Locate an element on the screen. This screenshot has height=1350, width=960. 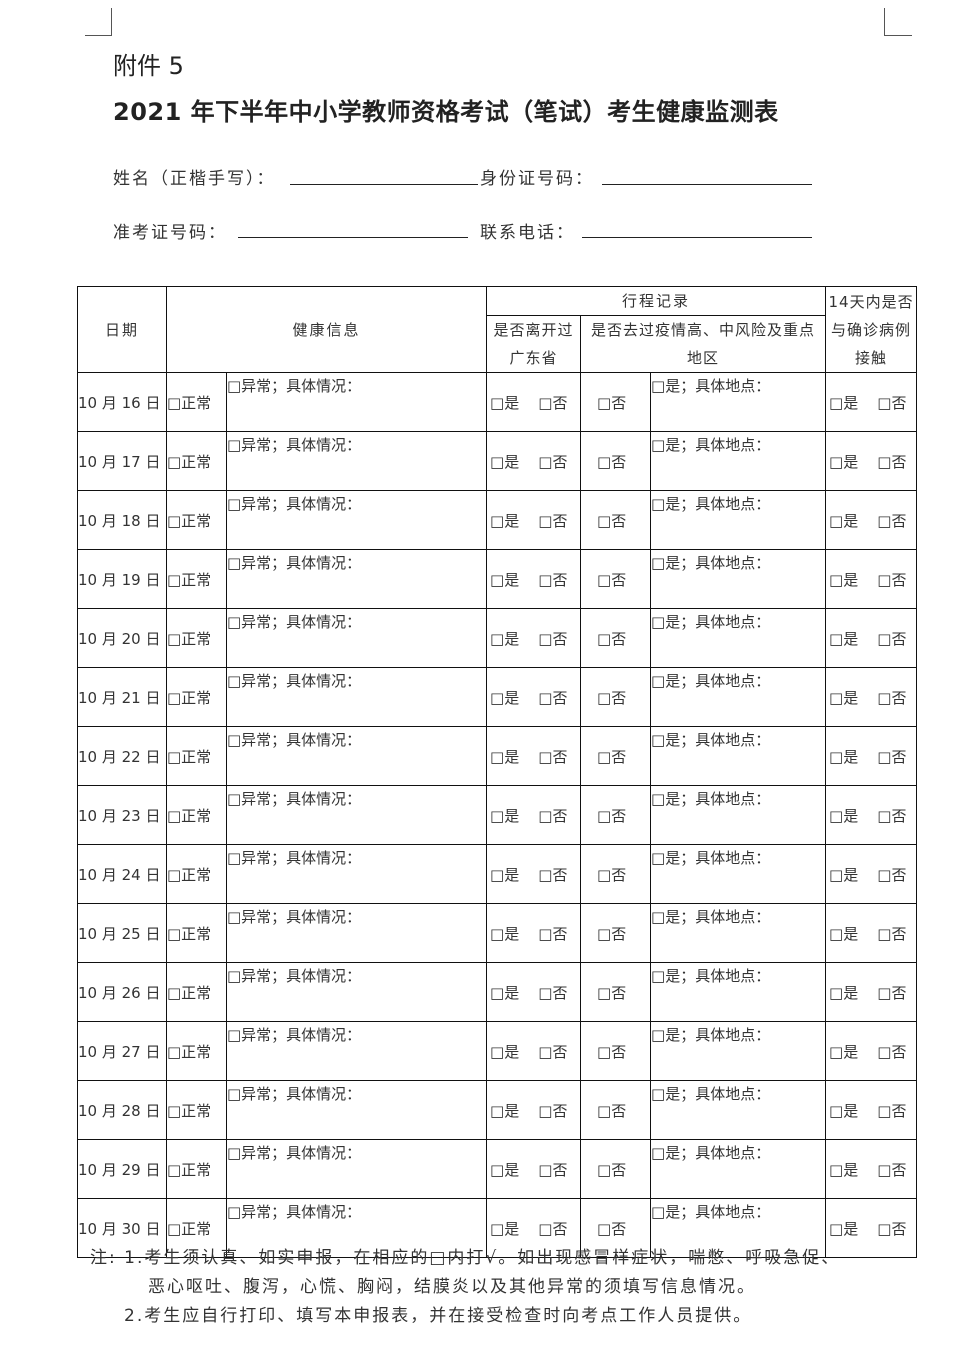
id-field is located at coordinates (707, 184).